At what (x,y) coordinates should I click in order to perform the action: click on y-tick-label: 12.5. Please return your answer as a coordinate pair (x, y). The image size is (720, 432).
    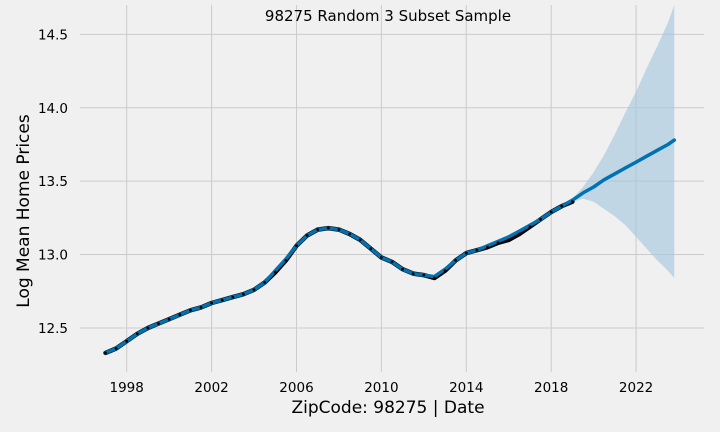
    Looking at the image, I should click on (53, 329).